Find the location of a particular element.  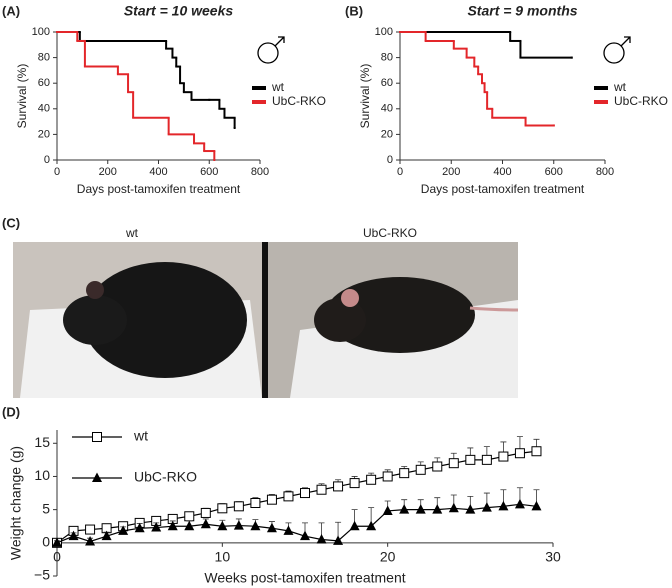

mouse-rko is located at coordinates (400, 315).